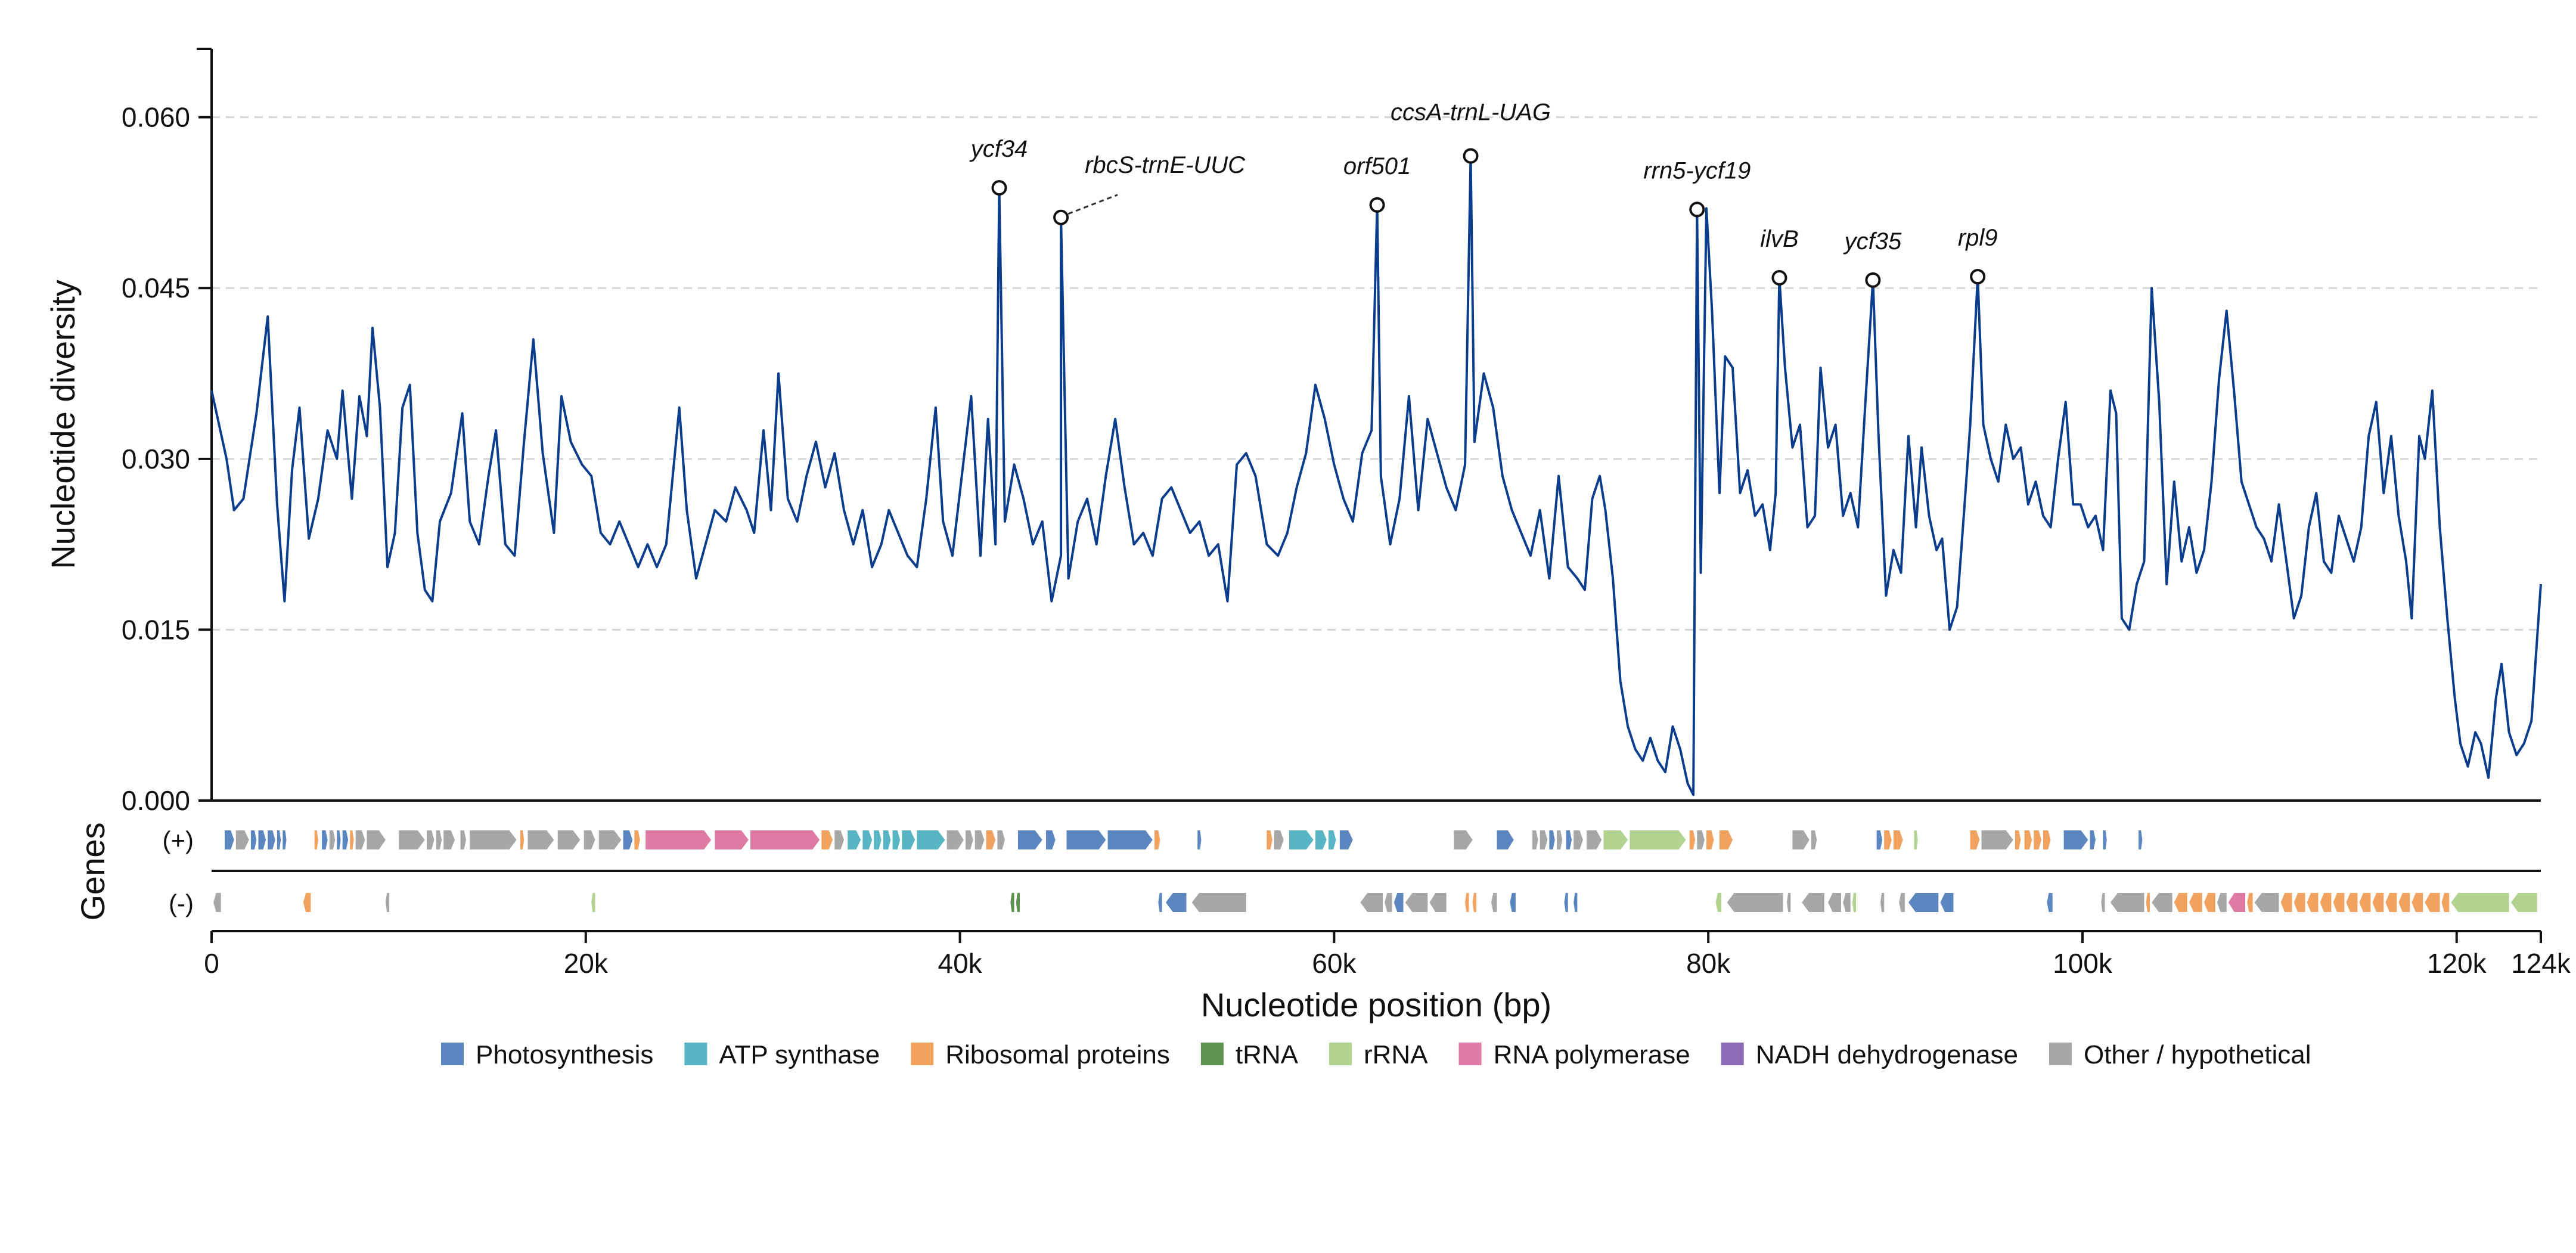 The height and width of the screenshot is (1253, 2576). Describe the element at coordinates (1873, 241) in the screenshot. I see `peak-label: ycf35` at that location.